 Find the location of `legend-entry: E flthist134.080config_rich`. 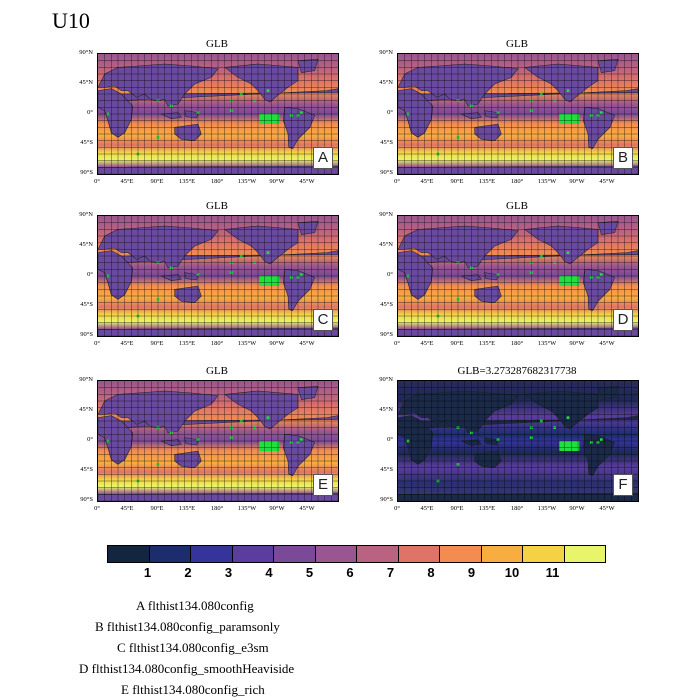

legend-entry: E flthist134.080config_rich is located at coordinates (193, 690).